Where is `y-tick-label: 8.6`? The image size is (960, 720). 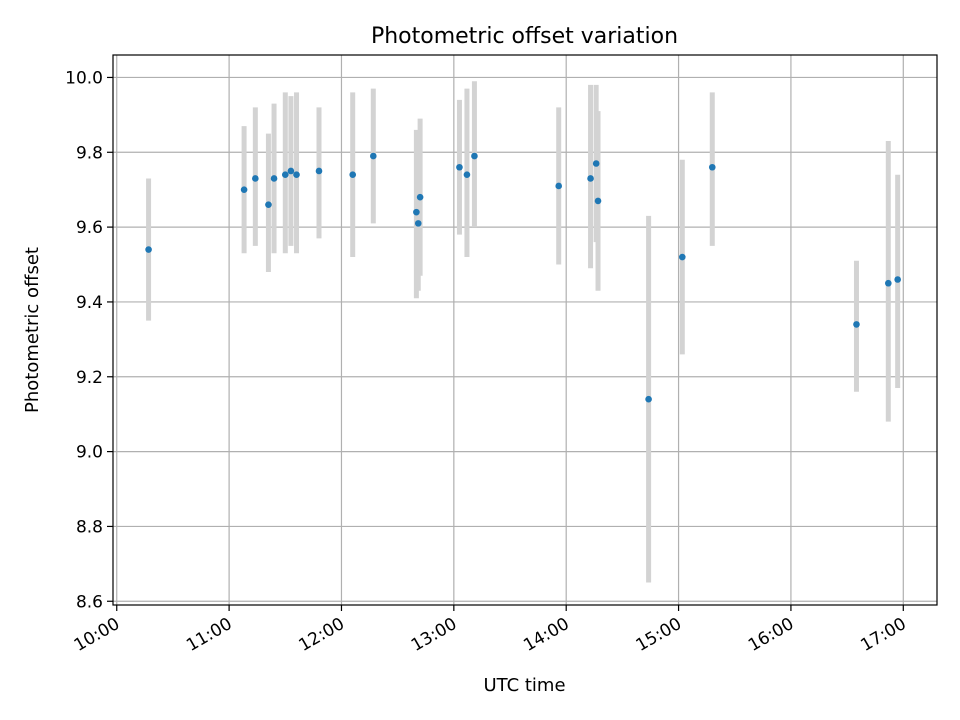
y-tick-label: 8.6 is located at coordinates (89, 602).